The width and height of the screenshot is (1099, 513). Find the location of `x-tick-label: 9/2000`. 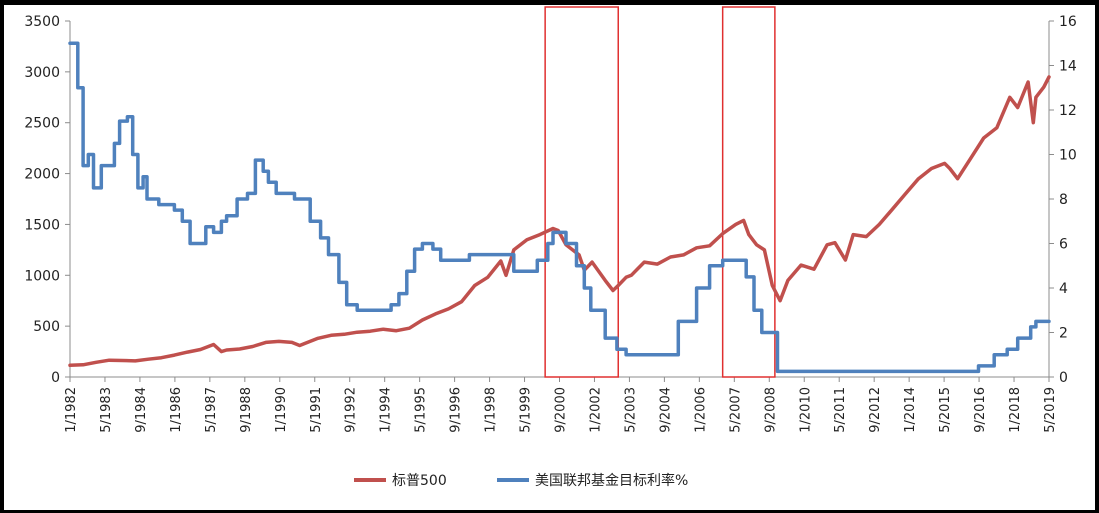

x-tick-label: 9/2000 is located at coordinates (561, 410).